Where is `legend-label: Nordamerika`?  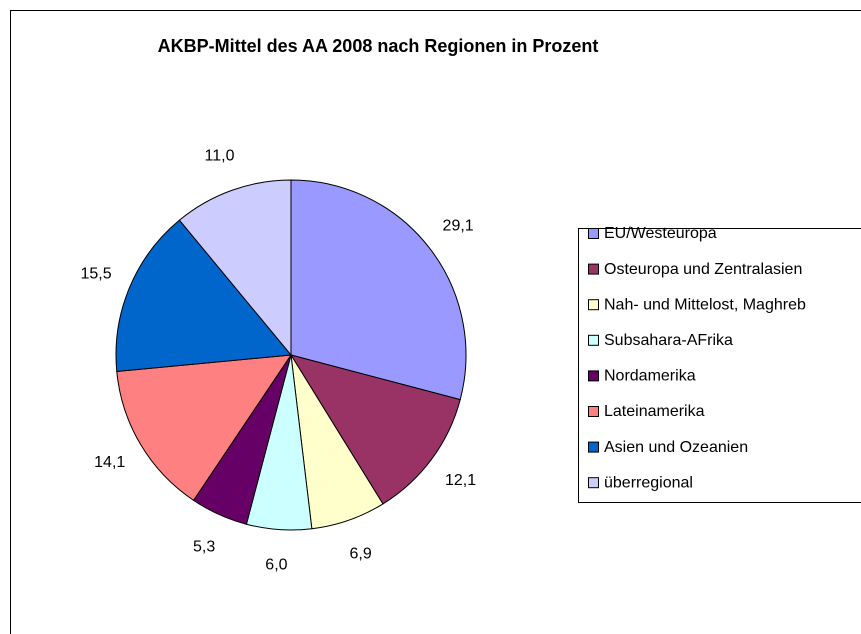
legend-label: Nordamerika is located at coordinates (650, 376).